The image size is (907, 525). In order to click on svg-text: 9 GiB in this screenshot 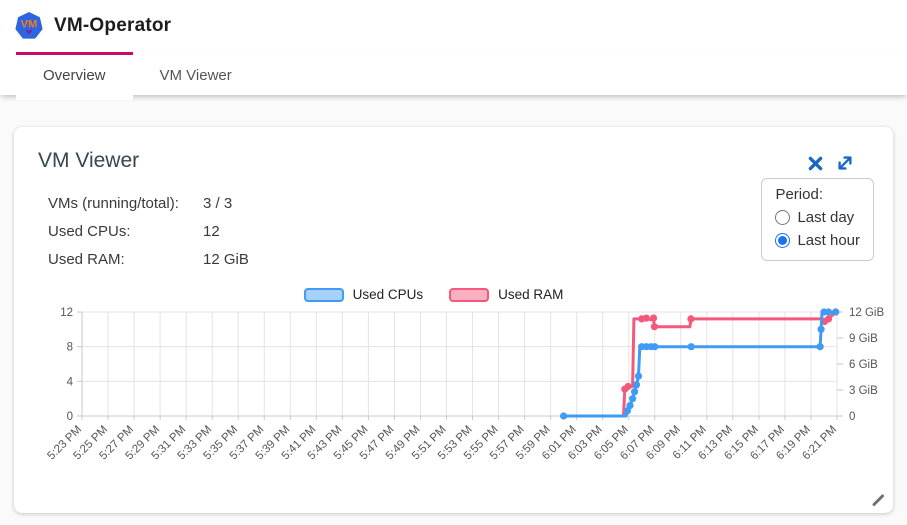, I will do `click(863, 339)`.